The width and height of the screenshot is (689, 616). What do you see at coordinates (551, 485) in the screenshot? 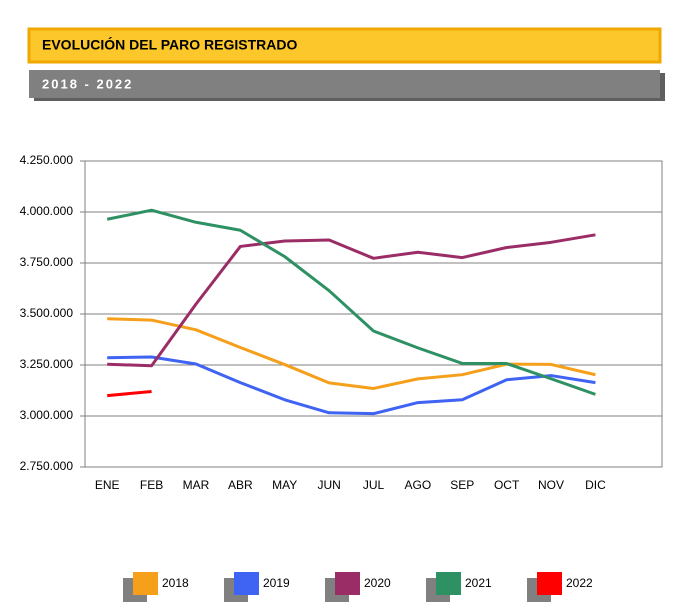
I see `x-tick-label: NOV` at bounding box center [551, 485].